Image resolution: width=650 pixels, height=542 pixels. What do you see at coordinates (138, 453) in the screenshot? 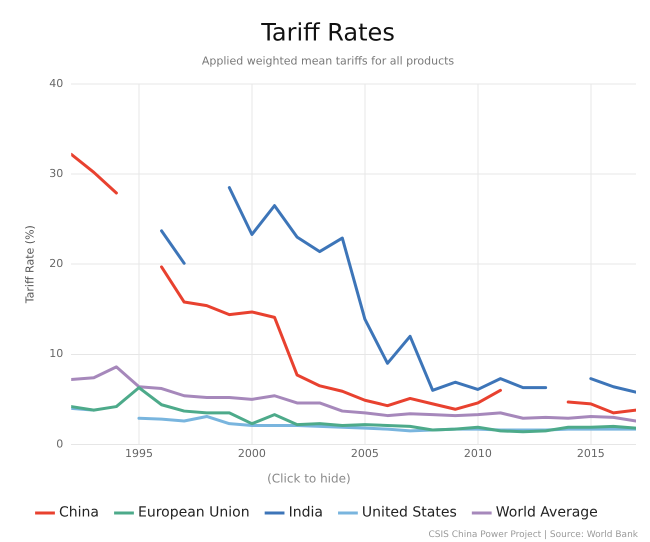
I see `x-tick-label: 1995` at bounding box center [138, 453].